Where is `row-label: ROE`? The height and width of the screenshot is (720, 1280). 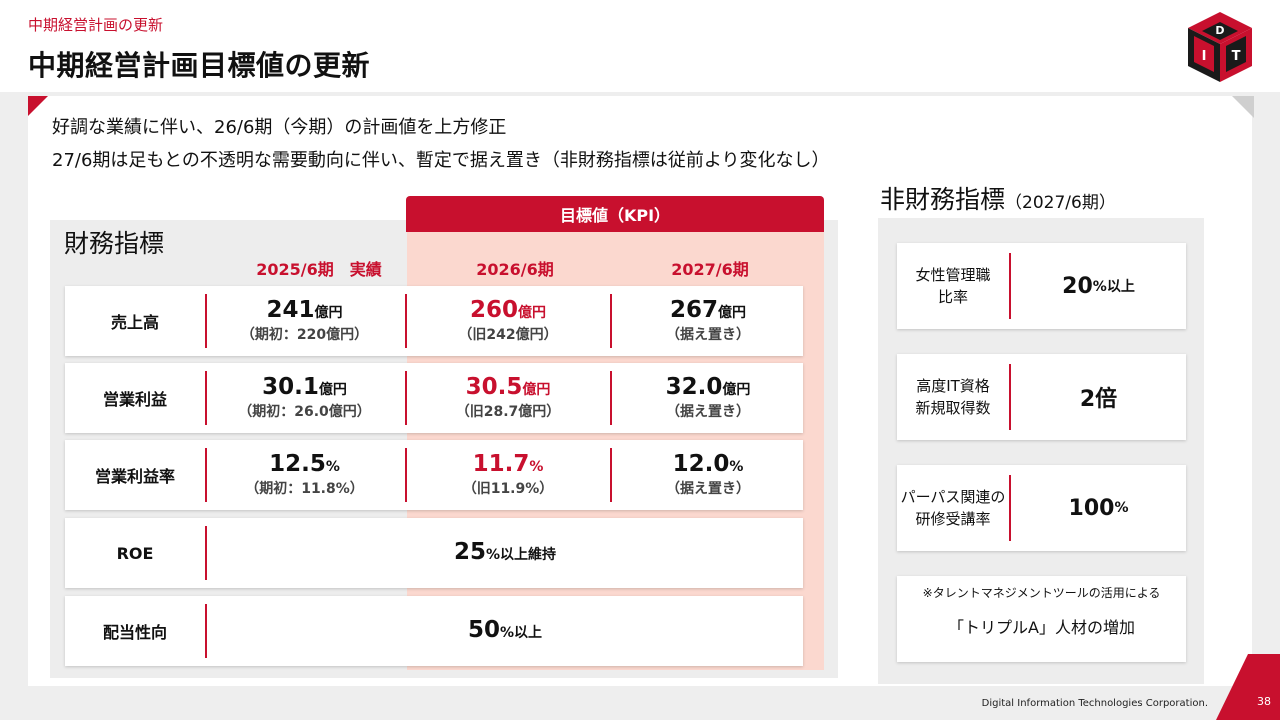
row-label: ROE is located at coordinates (135, 553).